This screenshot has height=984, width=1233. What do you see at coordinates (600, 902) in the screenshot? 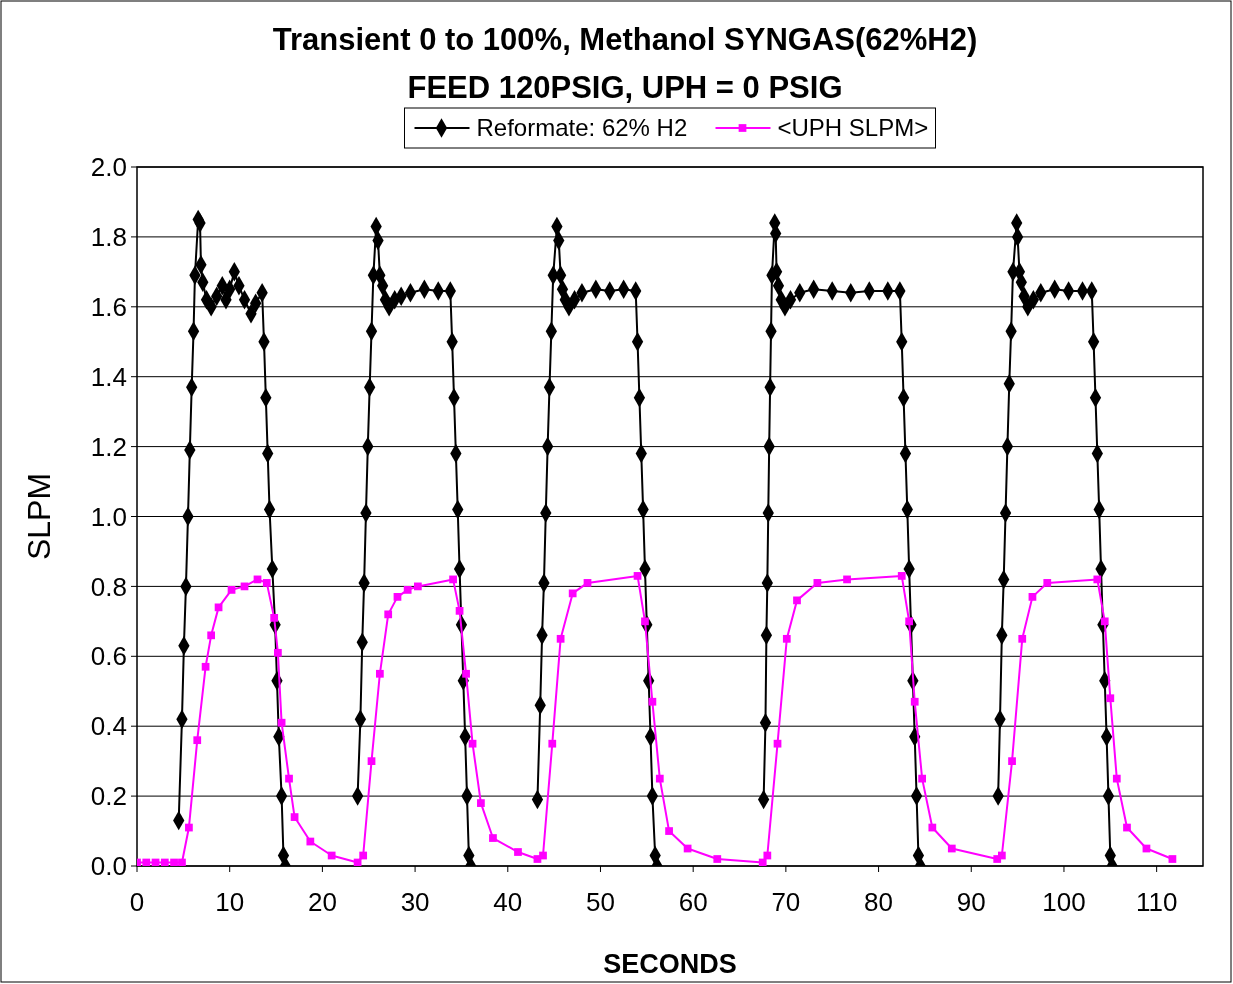
I see `x-tick-label: 50` at bounding box center [600, 902].